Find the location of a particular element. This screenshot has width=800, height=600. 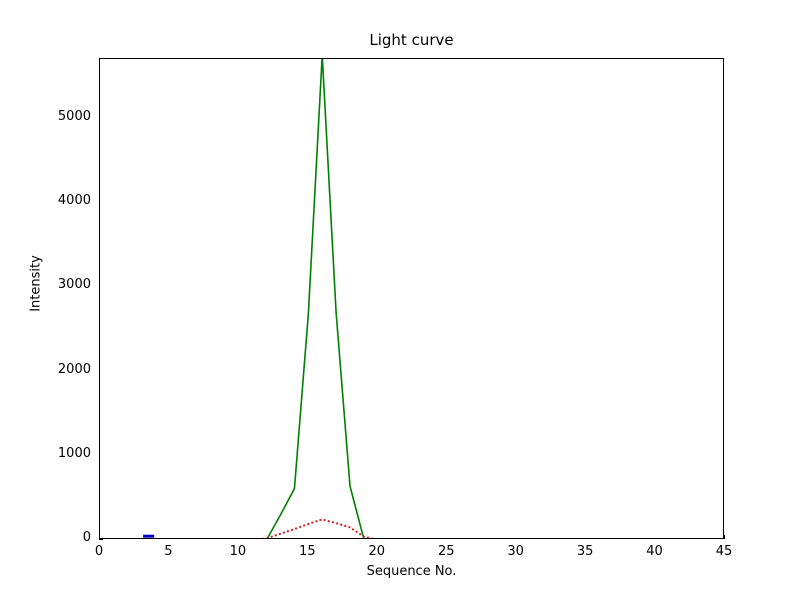

series-red-dotted-curve is located at coordinates (317, 528).